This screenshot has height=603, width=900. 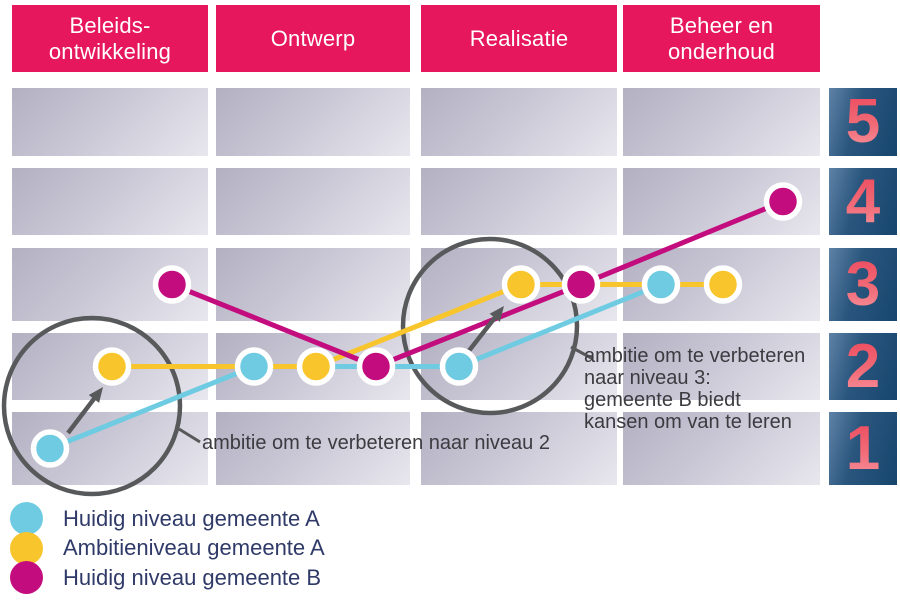 I want to click on level-number: 2, so click(x=863, y=366).